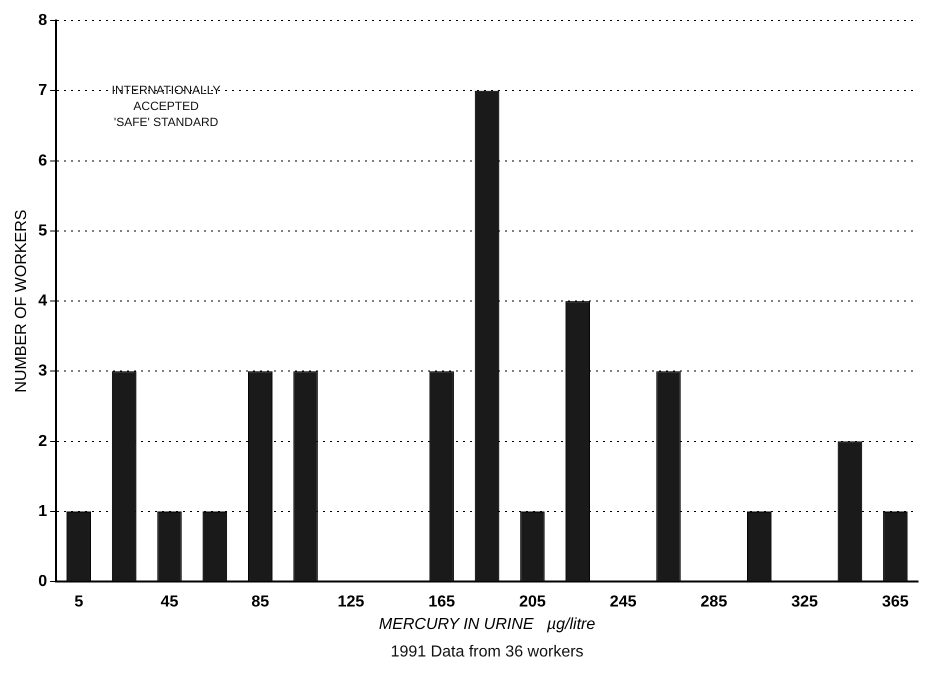  I want to click on x-tick-label: 85, so click(260, 602).